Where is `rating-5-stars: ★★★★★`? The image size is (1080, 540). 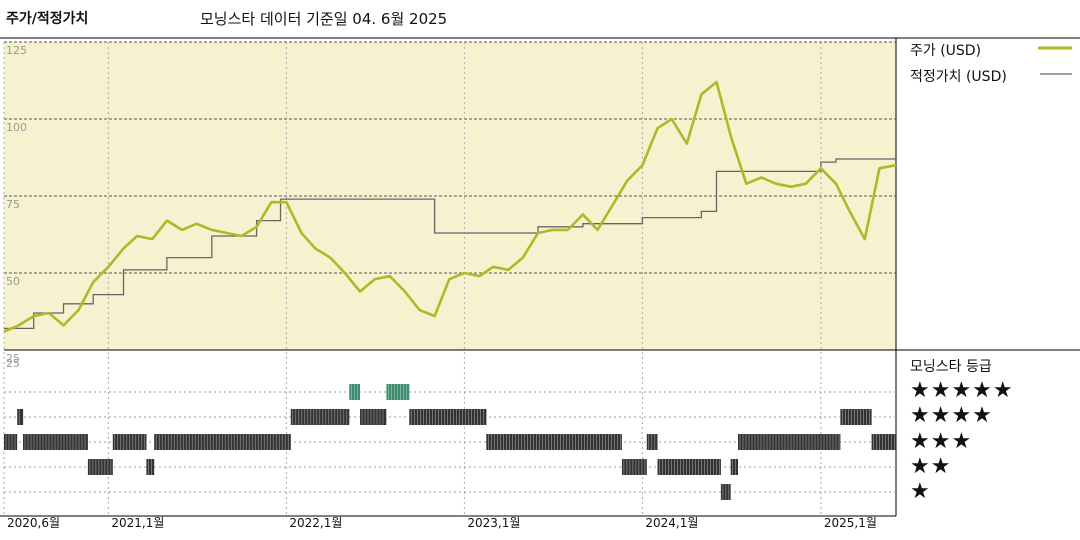
rating-5-stars: ★★★★★ is located at coordinates (962, 390).